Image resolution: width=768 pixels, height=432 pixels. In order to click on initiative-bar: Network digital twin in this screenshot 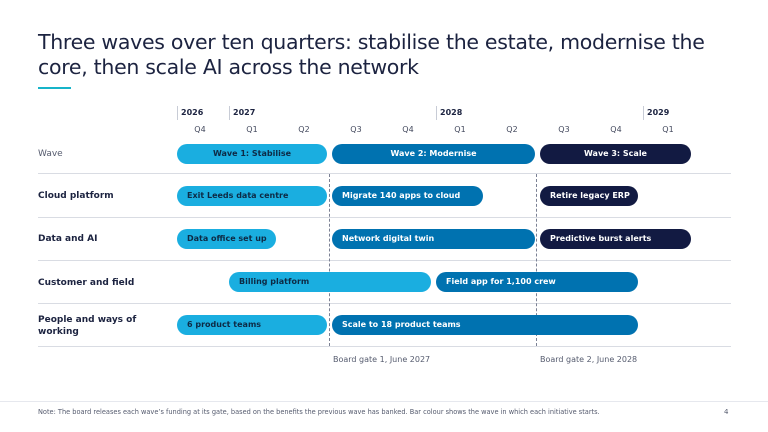, I will do `click(433, 239)`.